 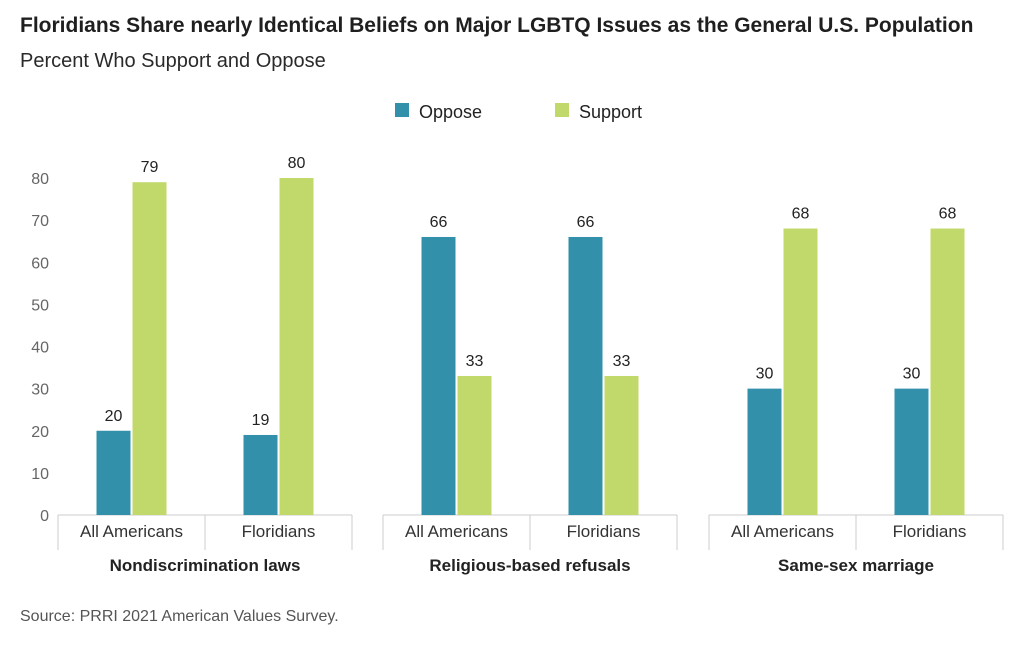 I want to click on data-label-oppose: 19, so click(x=261, y=420).